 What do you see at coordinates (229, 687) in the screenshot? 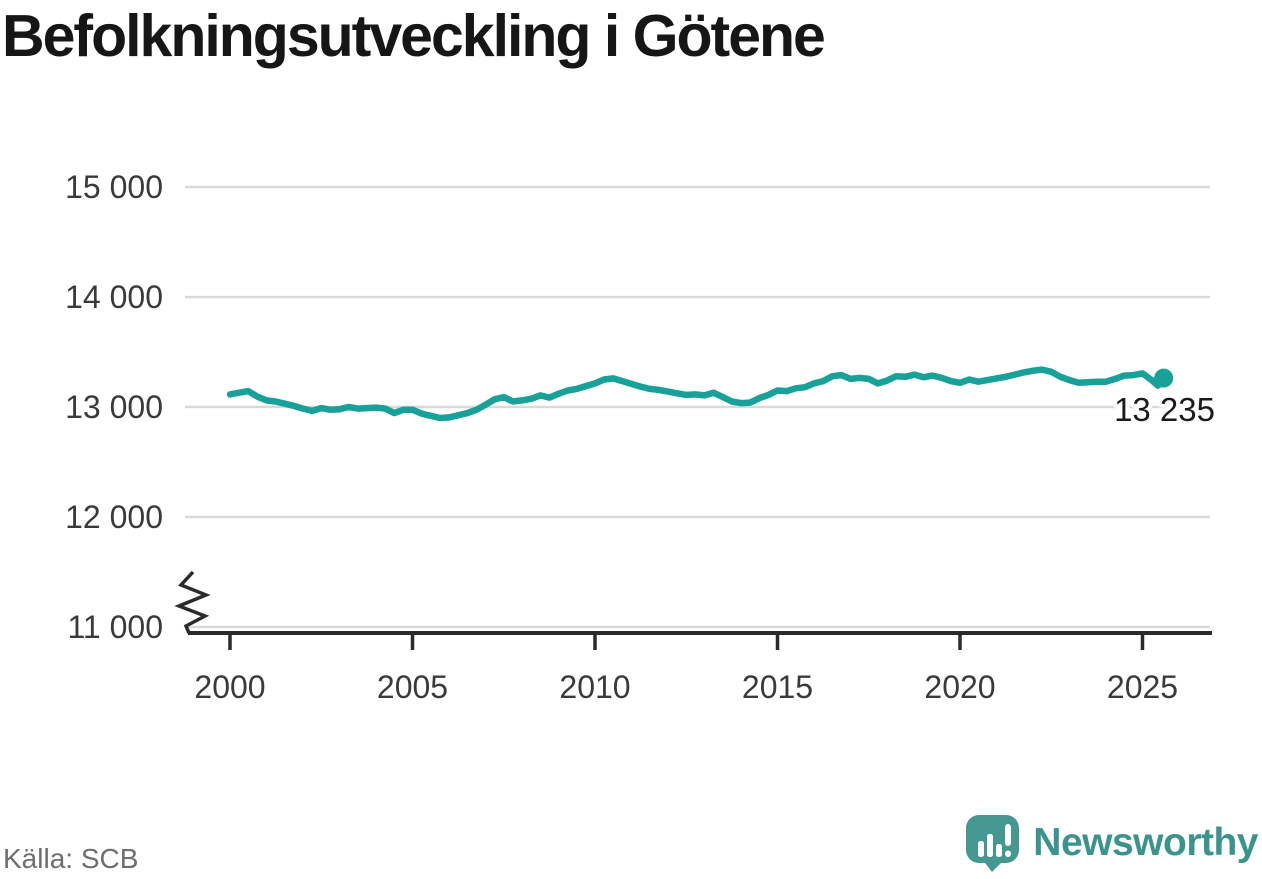
I see `x-axis-tick-label: 2000` at bounding box center [229, 687].